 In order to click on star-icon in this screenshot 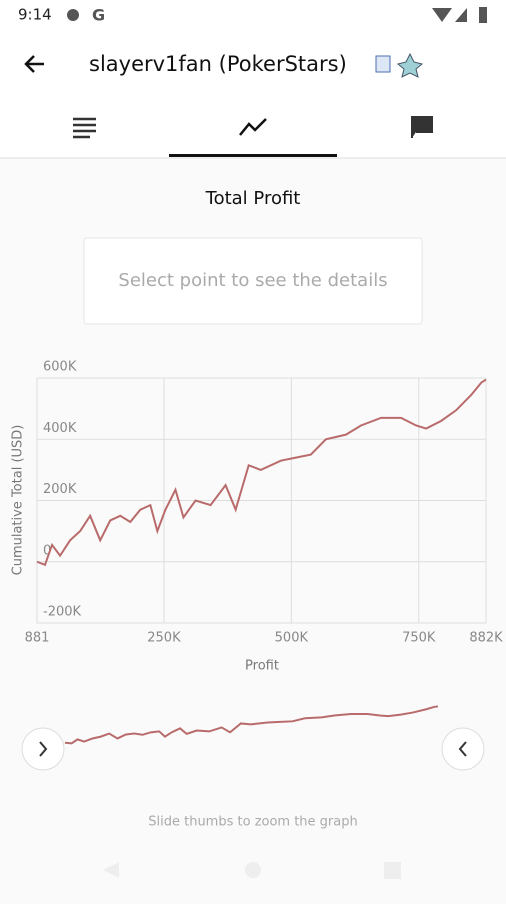, I will do `click(410, 65)`.